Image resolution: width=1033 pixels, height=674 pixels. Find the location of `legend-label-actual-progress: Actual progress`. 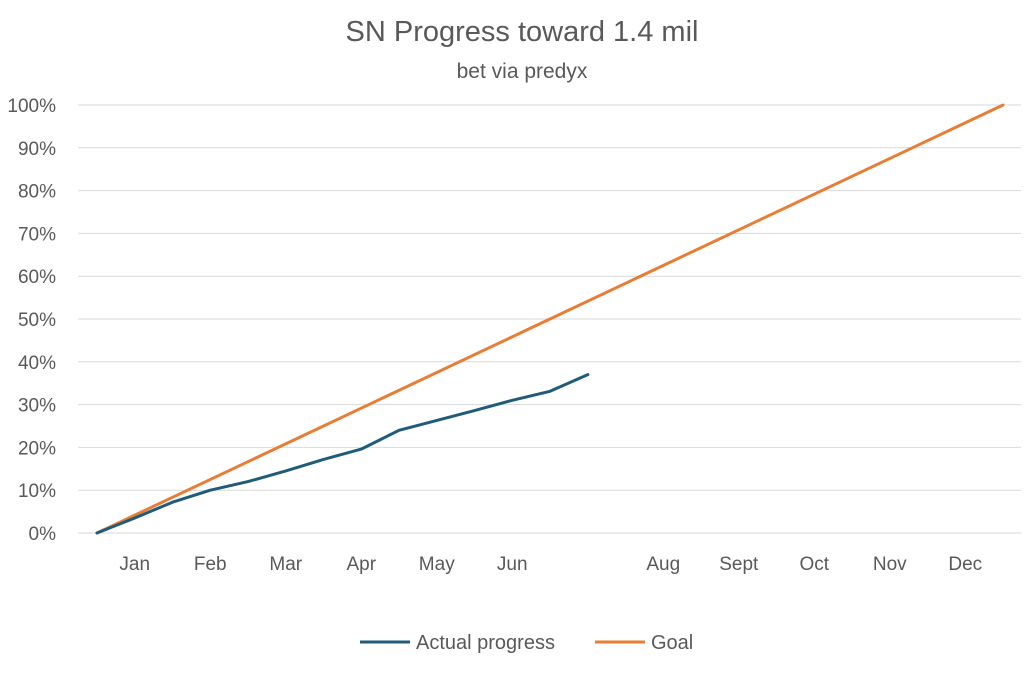

legend-label-actual-progress: Actual progress is located at coordinates (485, 643).